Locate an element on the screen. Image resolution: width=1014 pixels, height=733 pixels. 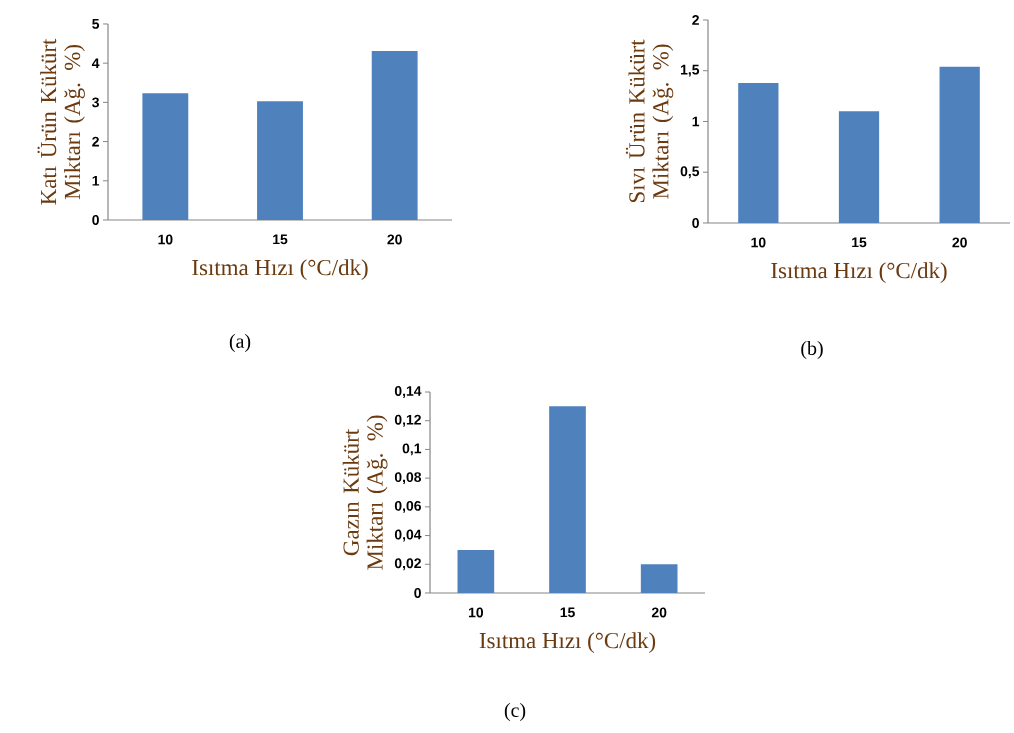
text: (b) is located at coordinates (812, 350).